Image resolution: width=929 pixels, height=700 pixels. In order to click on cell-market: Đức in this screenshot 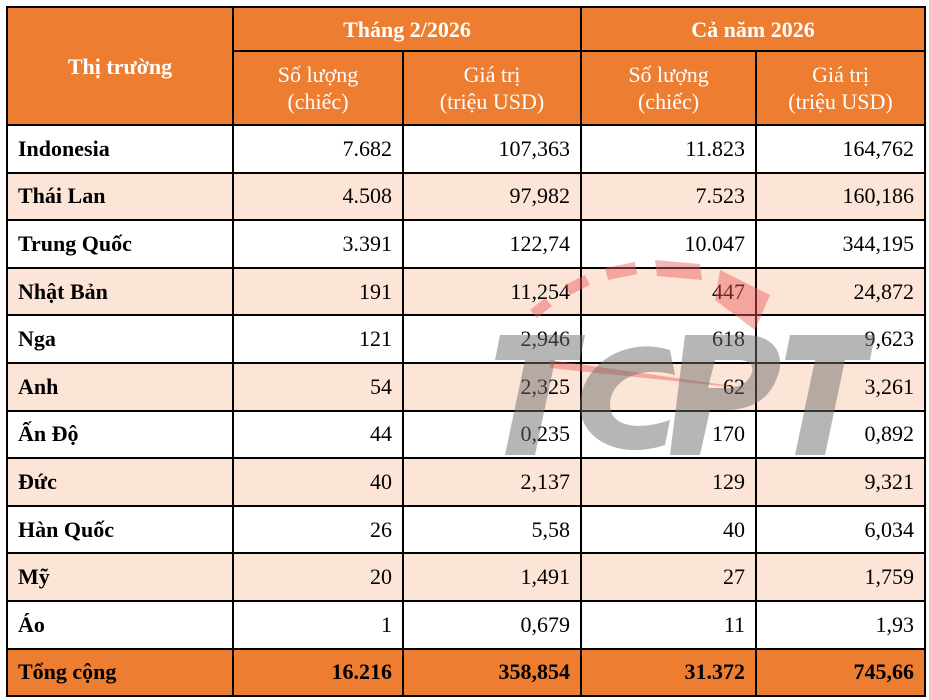, I will do `click(120, 482)`.